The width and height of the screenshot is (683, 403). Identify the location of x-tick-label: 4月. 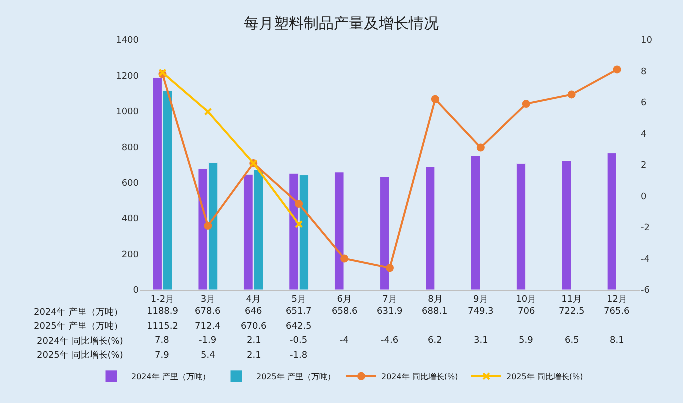
(254, 299).